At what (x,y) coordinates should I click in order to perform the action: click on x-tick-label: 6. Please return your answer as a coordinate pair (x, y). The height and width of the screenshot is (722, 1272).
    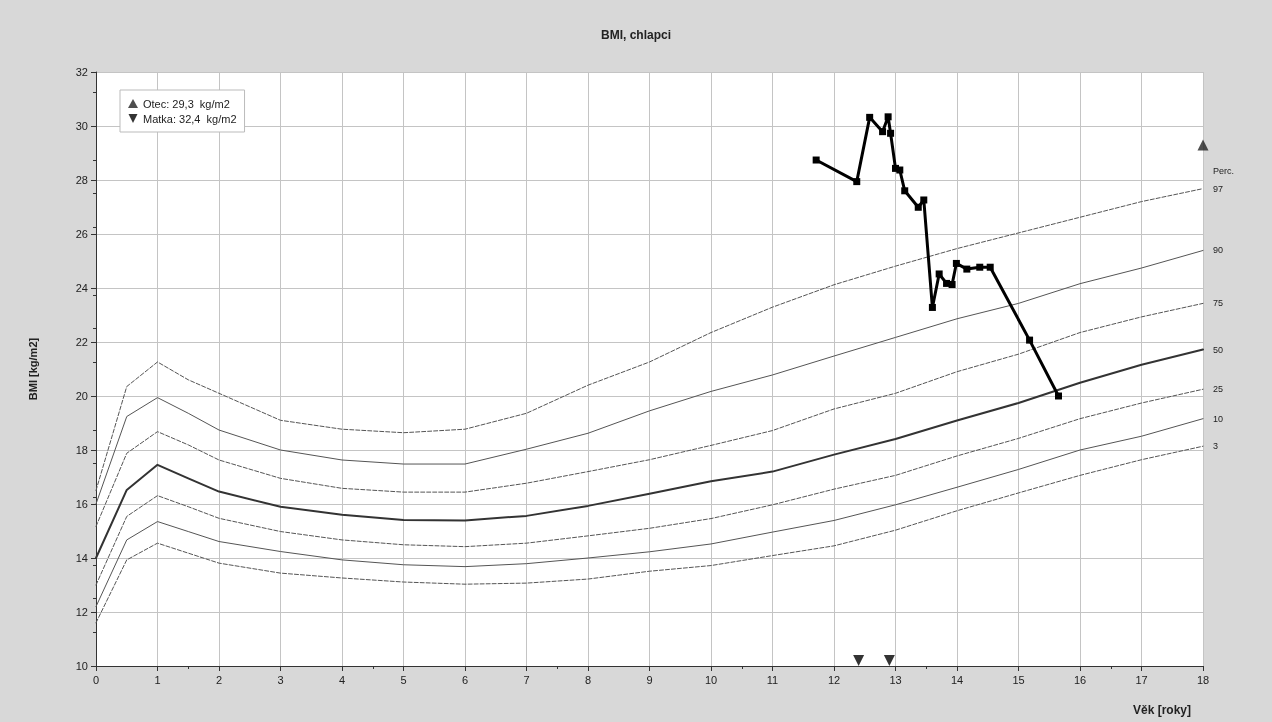
    Looking at the image, I should click on (465, 679).